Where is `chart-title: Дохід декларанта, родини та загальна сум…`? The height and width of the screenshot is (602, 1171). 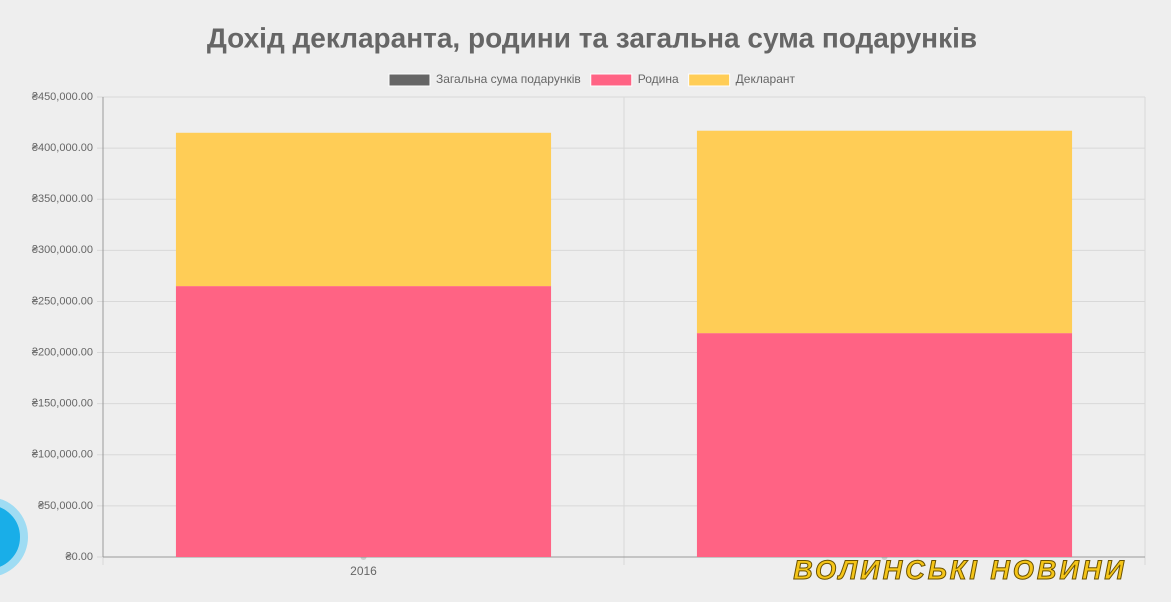
chart-title: Дохід декларанта, родини та загальна сум… is located at coordinates (592, 37).